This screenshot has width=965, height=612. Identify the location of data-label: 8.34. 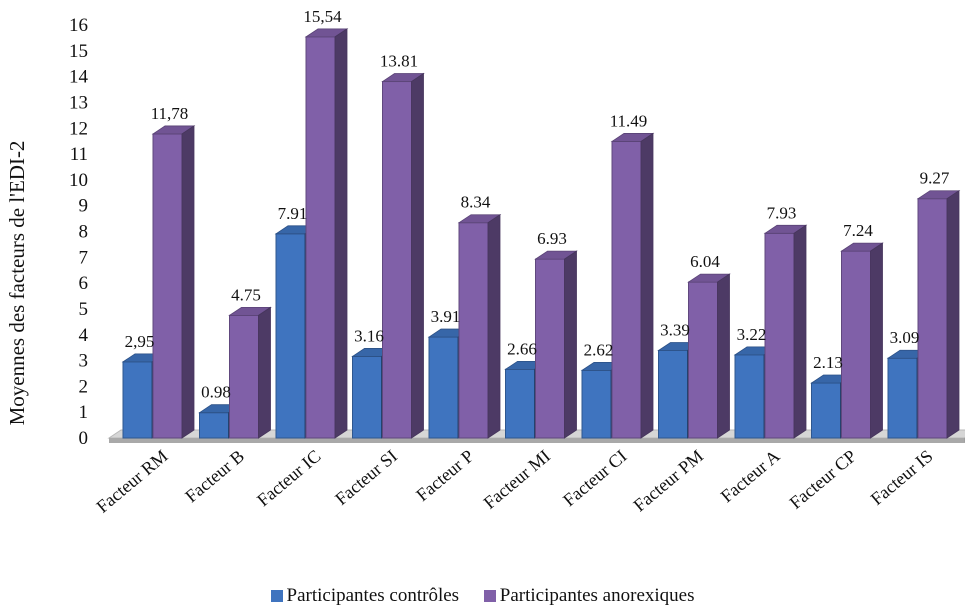
(476, 202).